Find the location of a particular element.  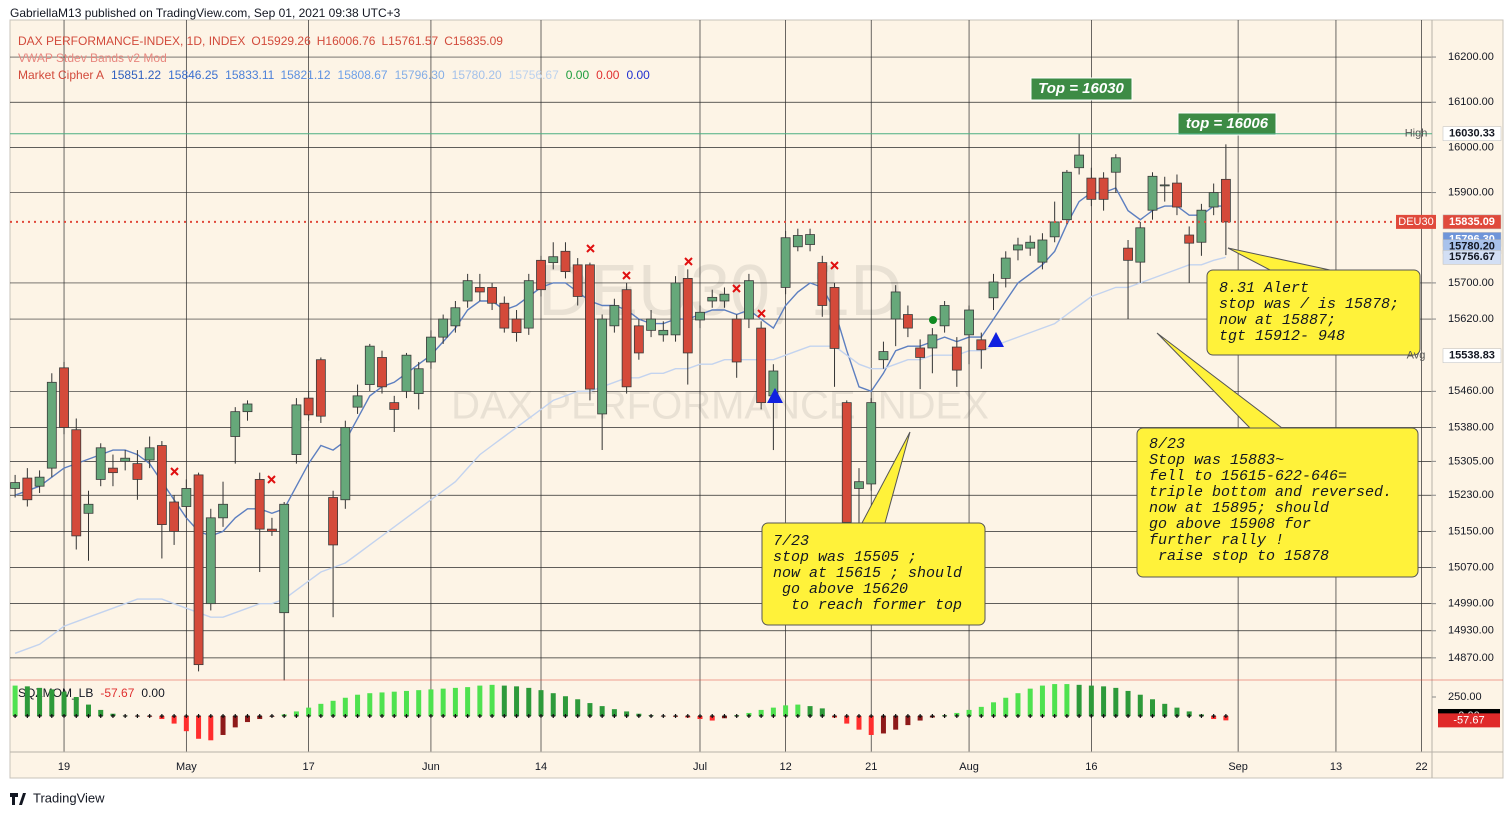

y-tick-label: 250.00 is located at coordinates (1465, 697).